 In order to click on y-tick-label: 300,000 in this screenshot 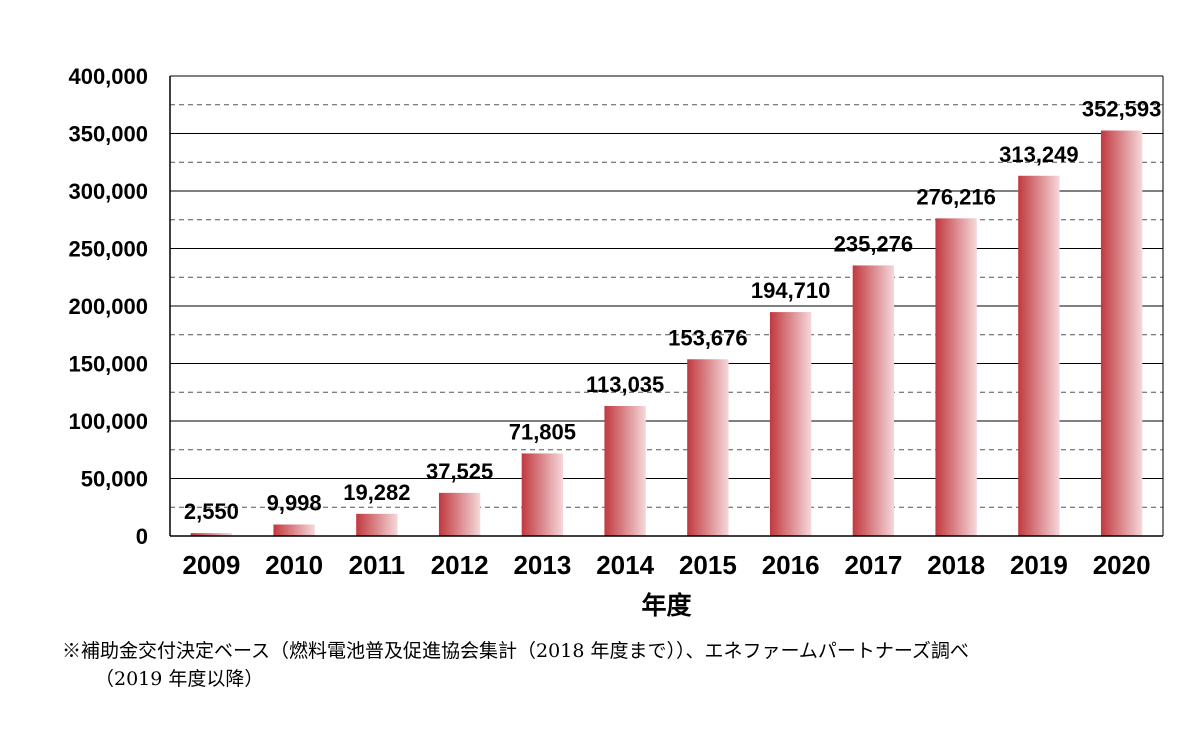, I will do `click(108, 191)`.